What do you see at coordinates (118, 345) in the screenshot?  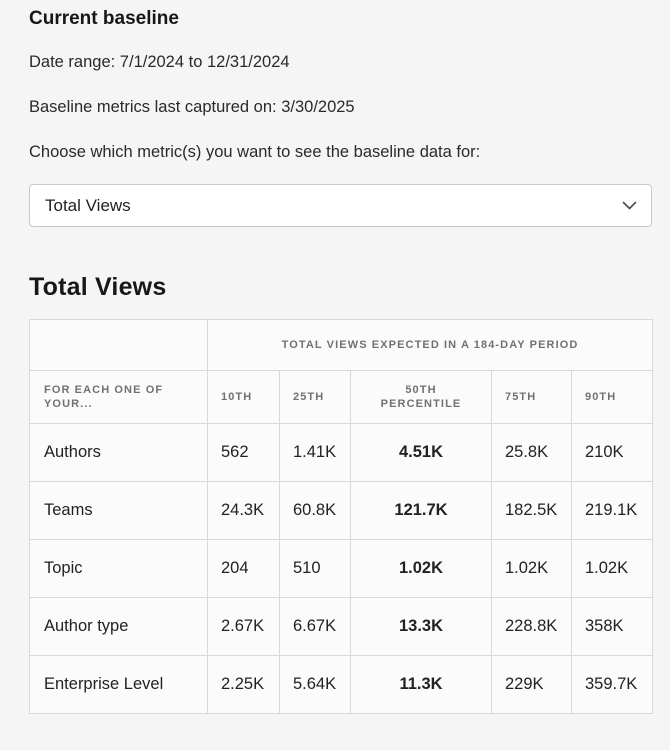 I see `table-corner-cell` at bounding box center [118, 345].